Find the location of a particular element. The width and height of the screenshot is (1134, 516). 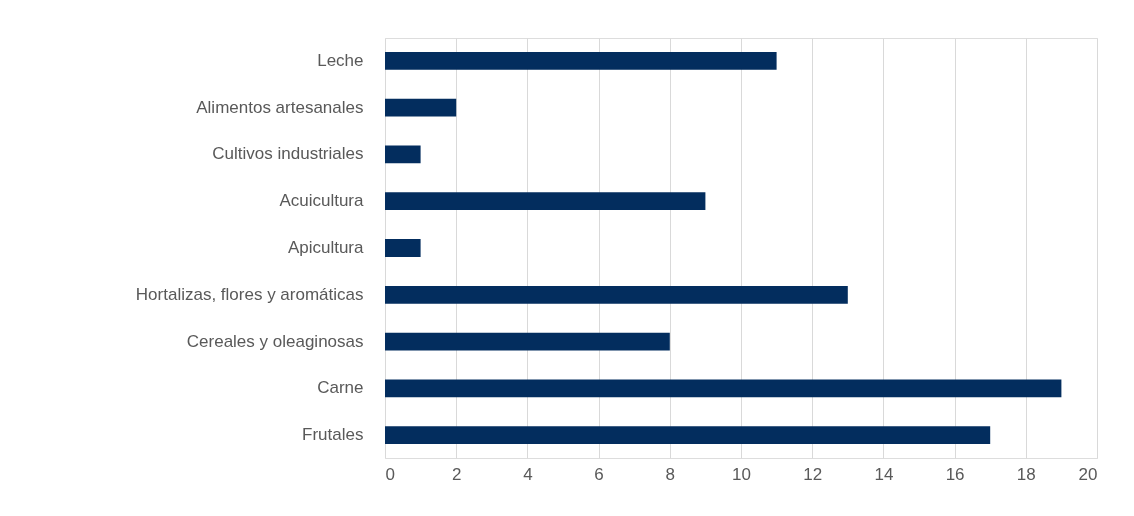

x-tick-label: 6 is located at coordinates (599, 474).